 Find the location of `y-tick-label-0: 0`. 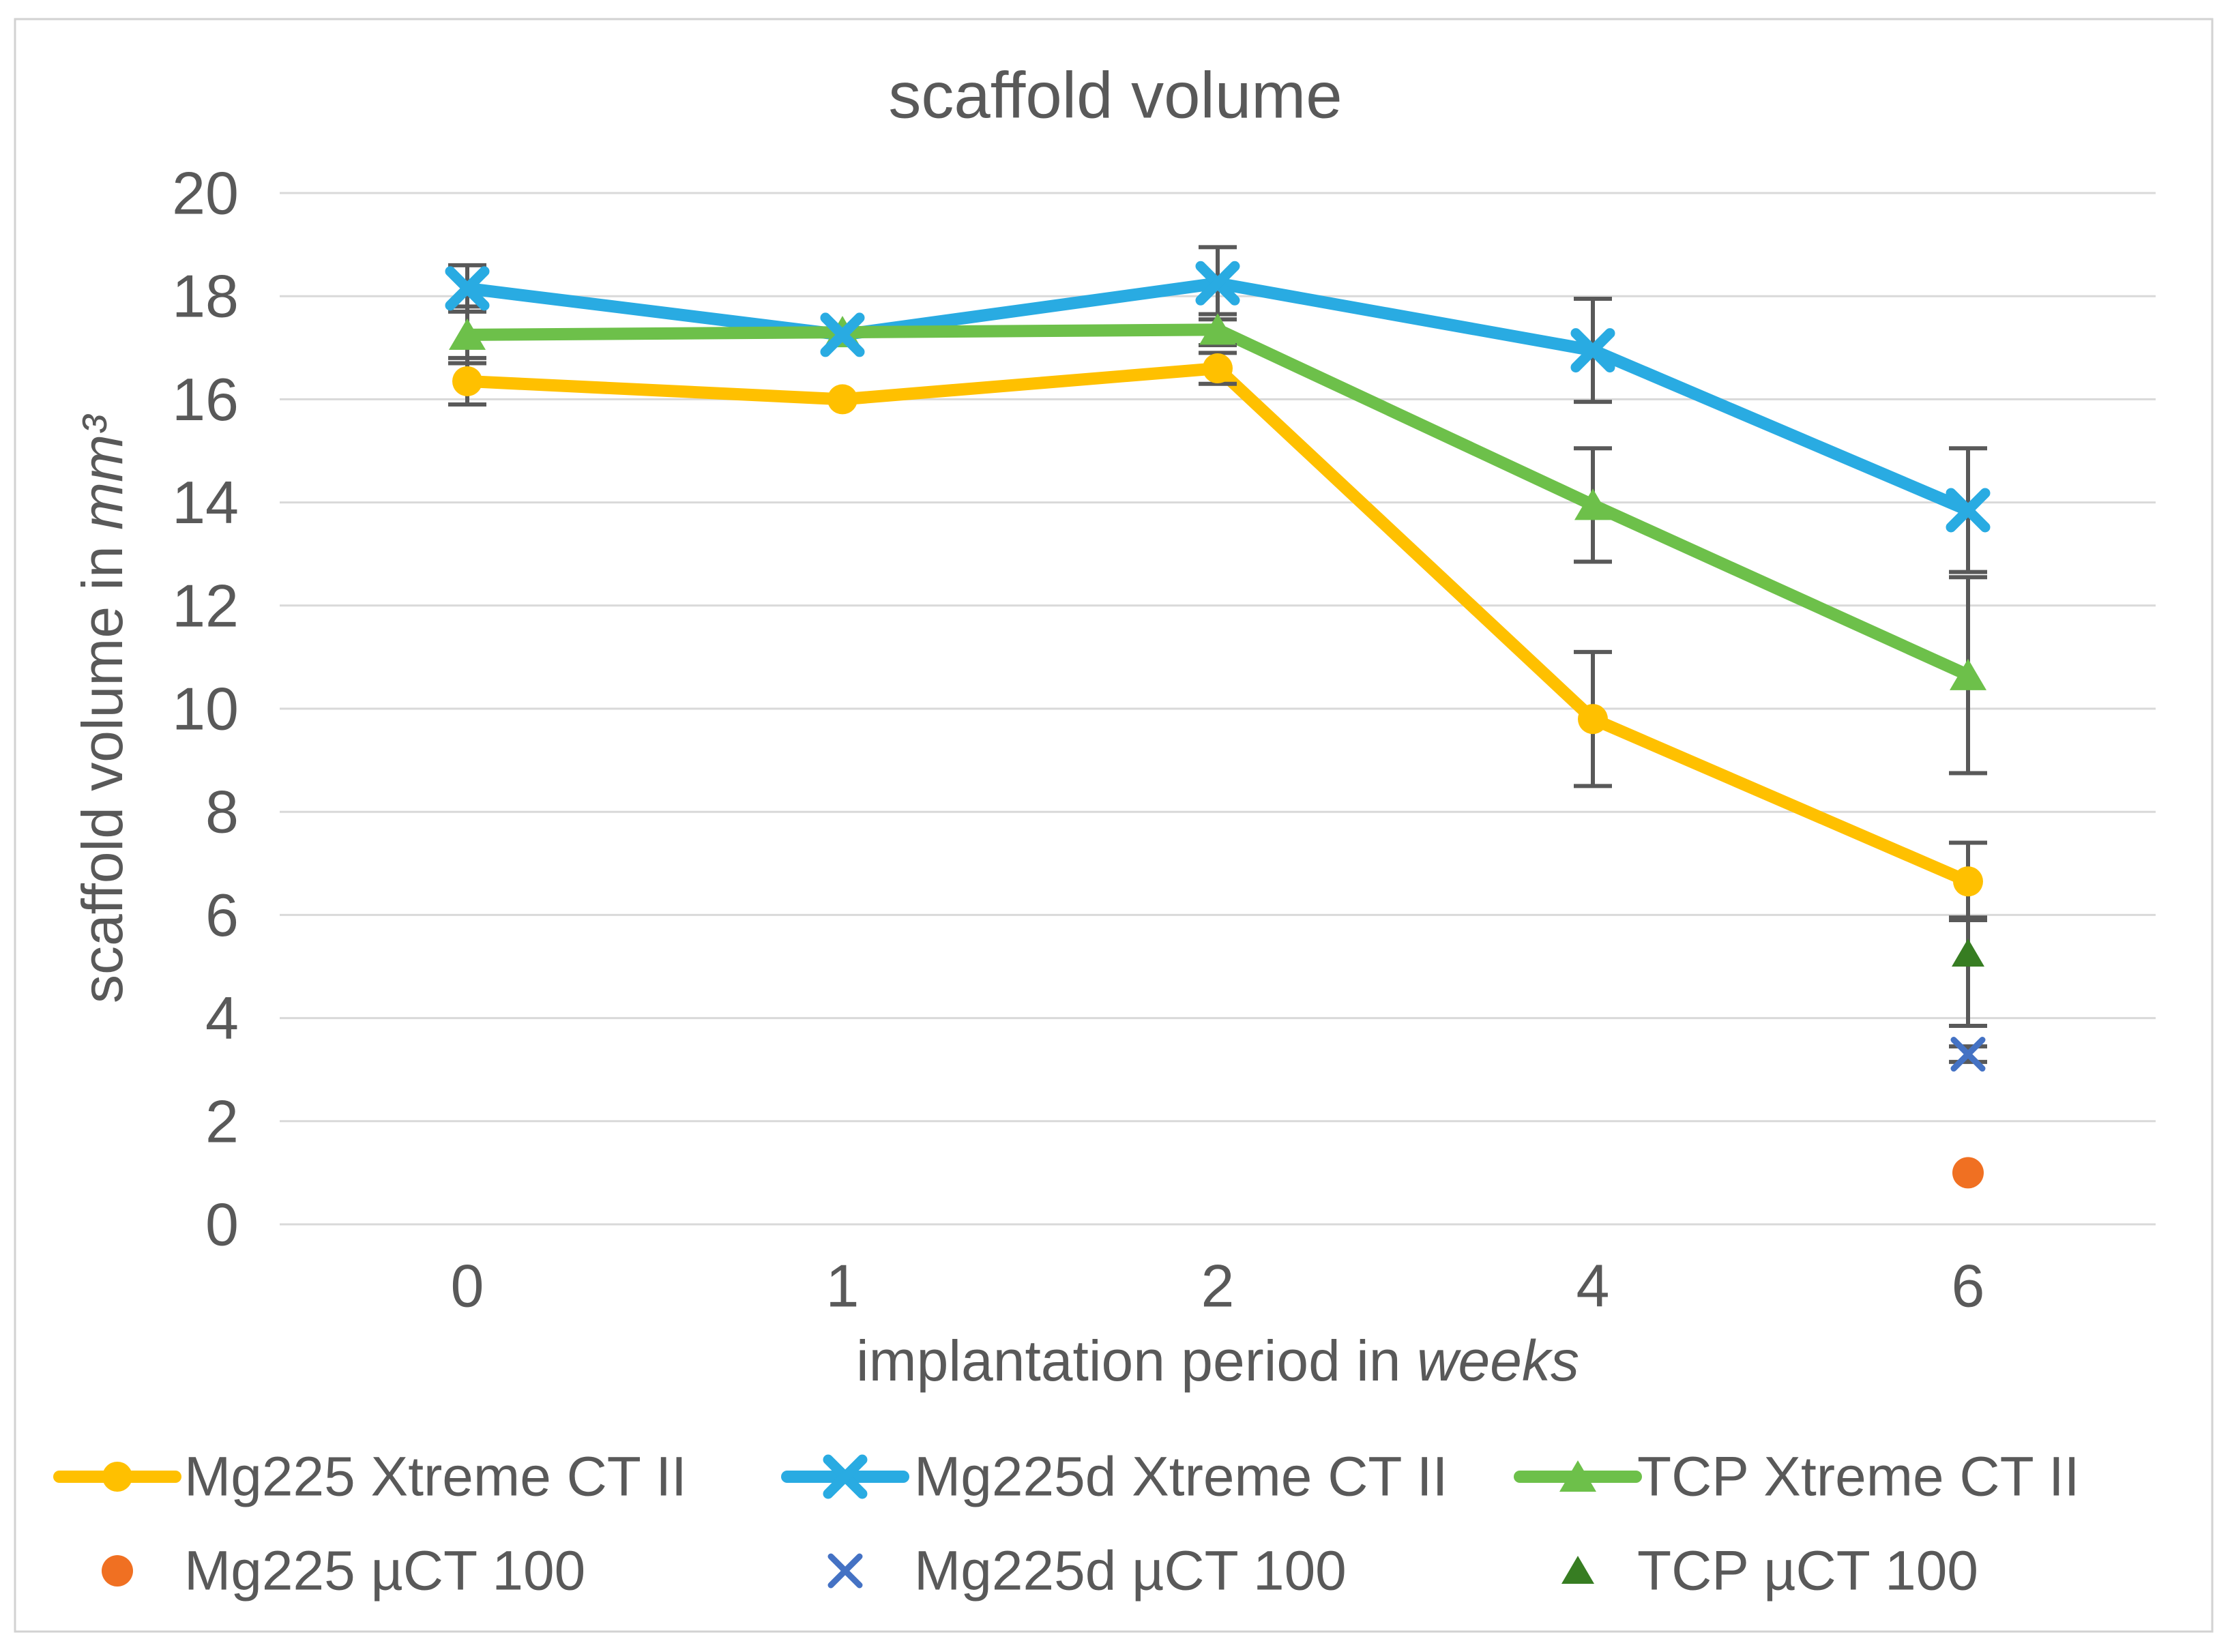

y-tick-label-0: 0 is located at coordinates (222, 1224).